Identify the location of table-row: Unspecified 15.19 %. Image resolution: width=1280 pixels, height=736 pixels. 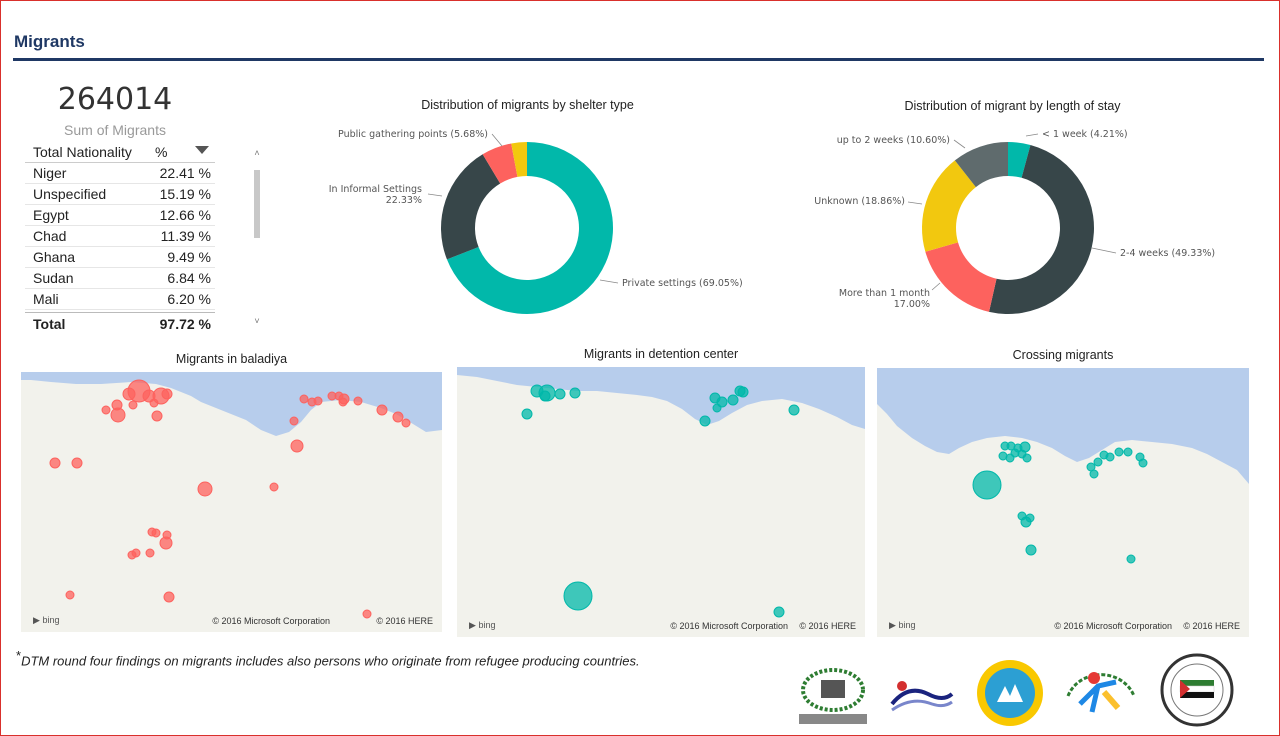
(120, 194).